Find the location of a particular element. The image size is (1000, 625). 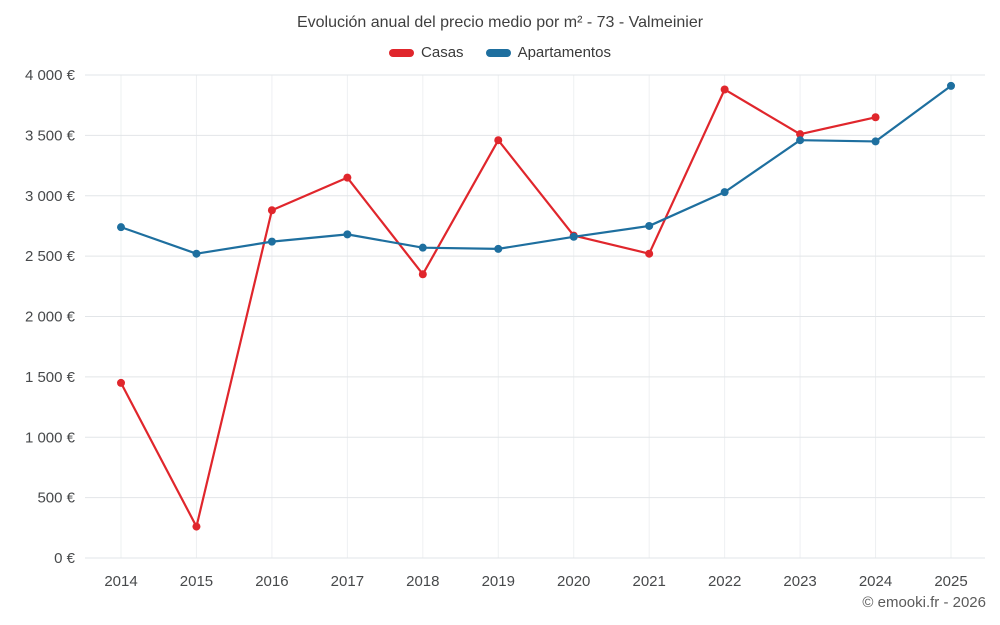

x-tick-label: 2015 is located at coordinates (196, 581).